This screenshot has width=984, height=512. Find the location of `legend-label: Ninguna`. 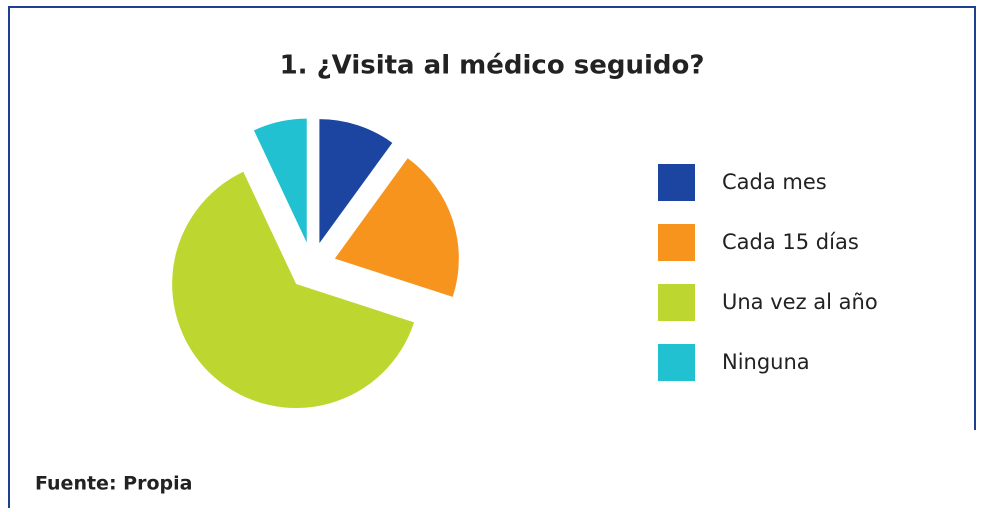

legend-label: Ninguna is located at coordinates (766, 362).